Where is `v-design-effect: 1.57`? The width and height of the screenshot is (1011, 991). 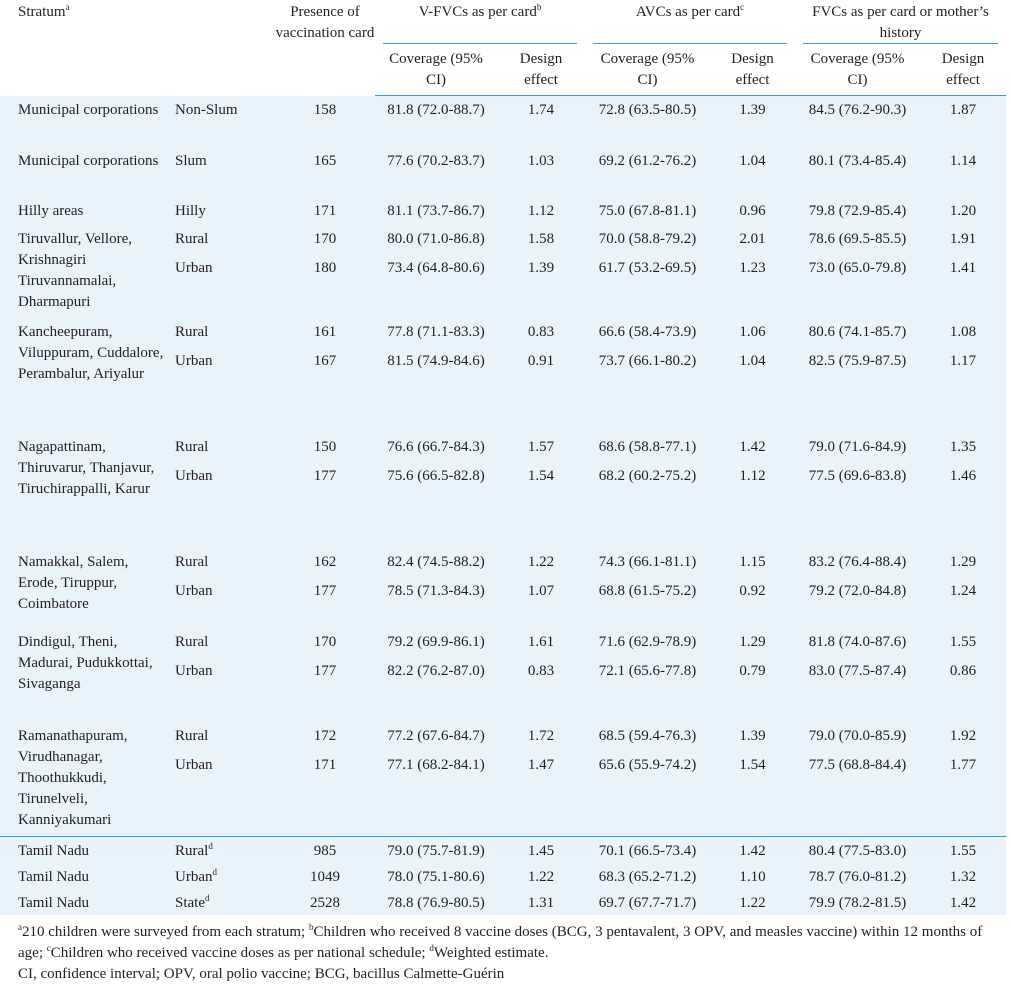 v-design-effect: 1.57 is located at coordinates (541, 447).